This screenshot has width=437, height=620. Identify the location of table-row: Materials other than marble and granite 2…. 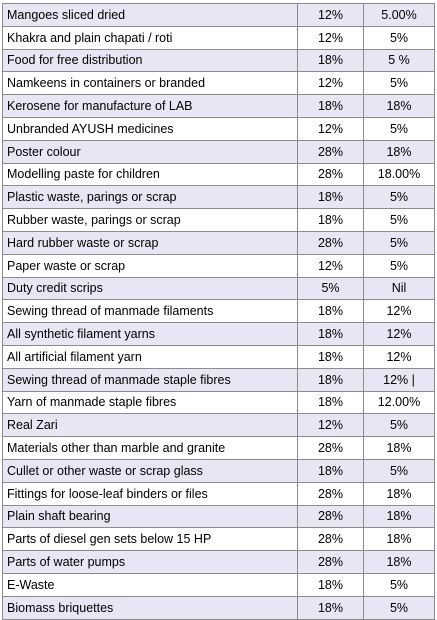
(218, 448).